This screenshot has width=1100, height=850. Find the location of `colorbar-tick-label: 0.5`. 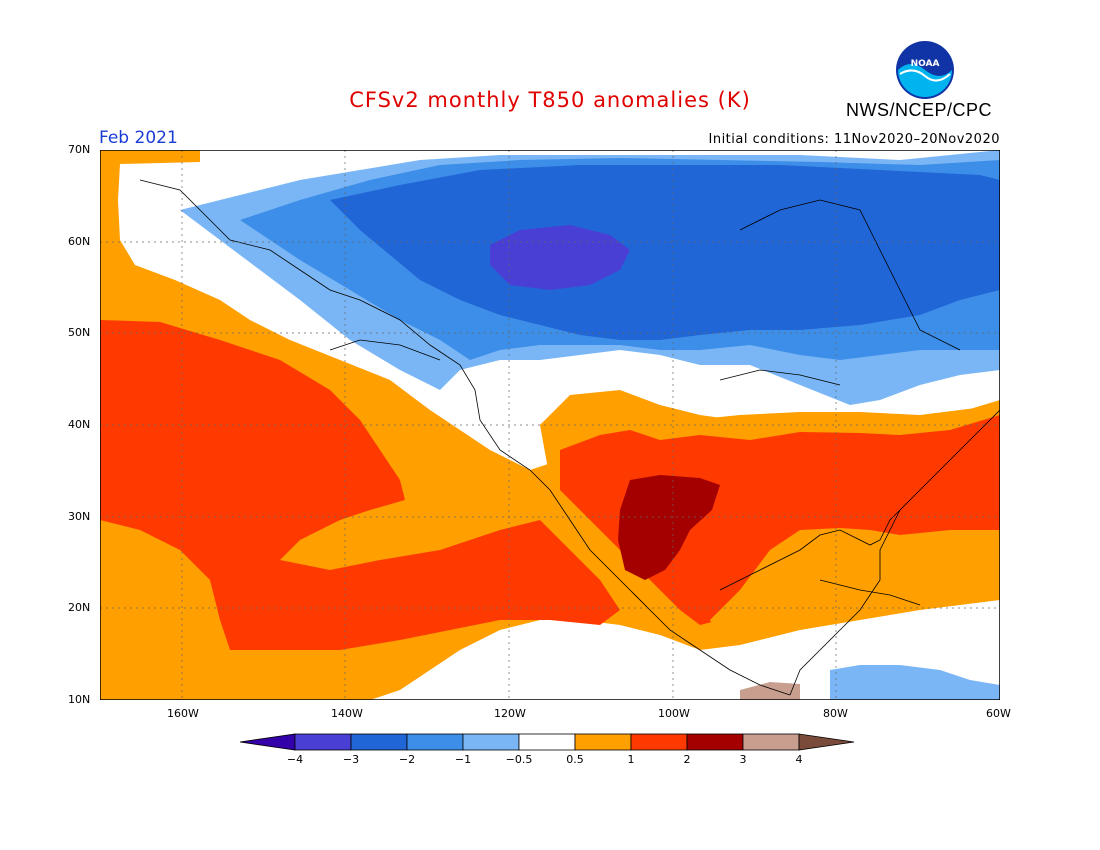

colorbar-tick-label: 0.5 is located at coordinates (575, 759).